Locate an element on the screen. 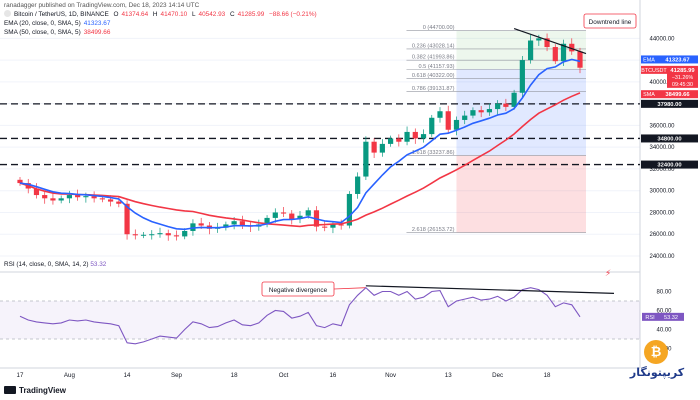  rsi-legend-value: 53.32 is located at coordinates (98, 264).